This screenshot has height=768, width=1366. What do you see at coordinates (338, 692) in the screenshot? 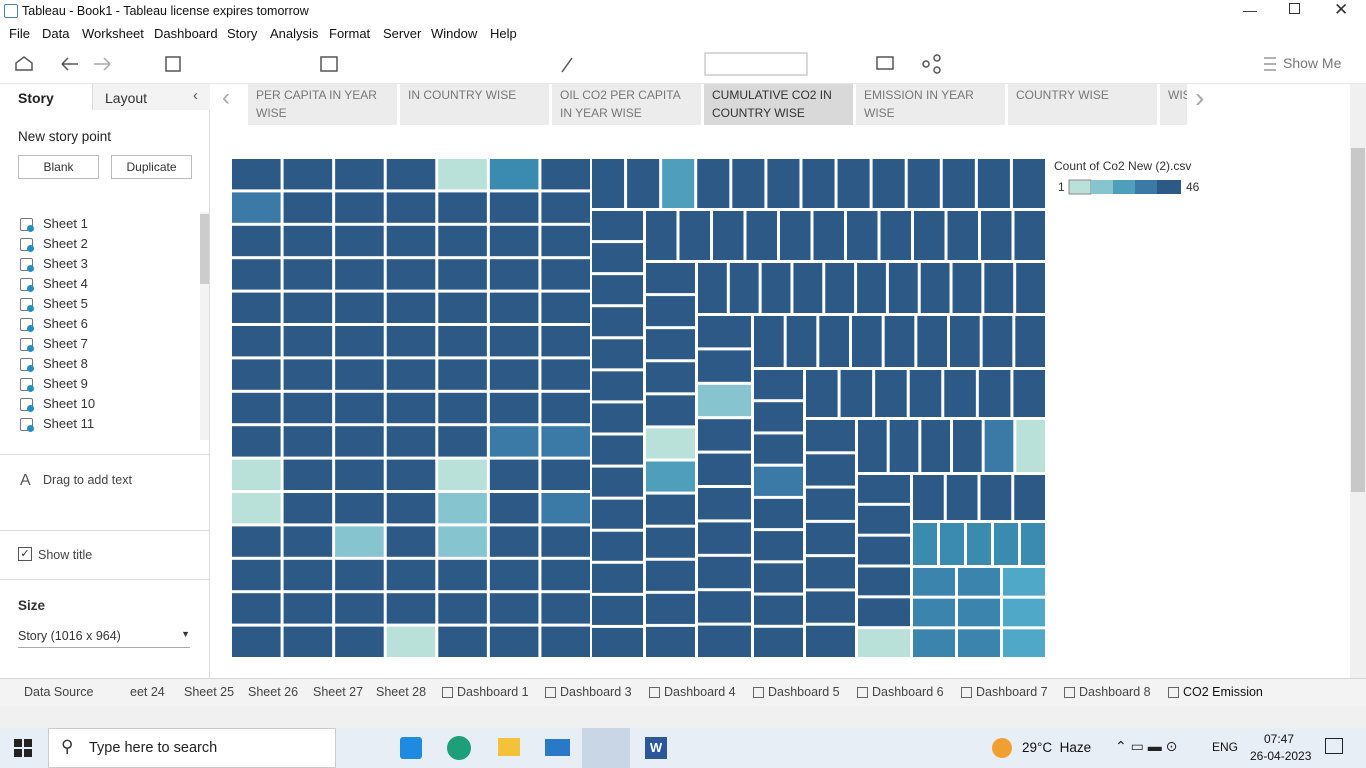
I see `sheet-tab: Sheet 27` at bounding box center [338, 692].